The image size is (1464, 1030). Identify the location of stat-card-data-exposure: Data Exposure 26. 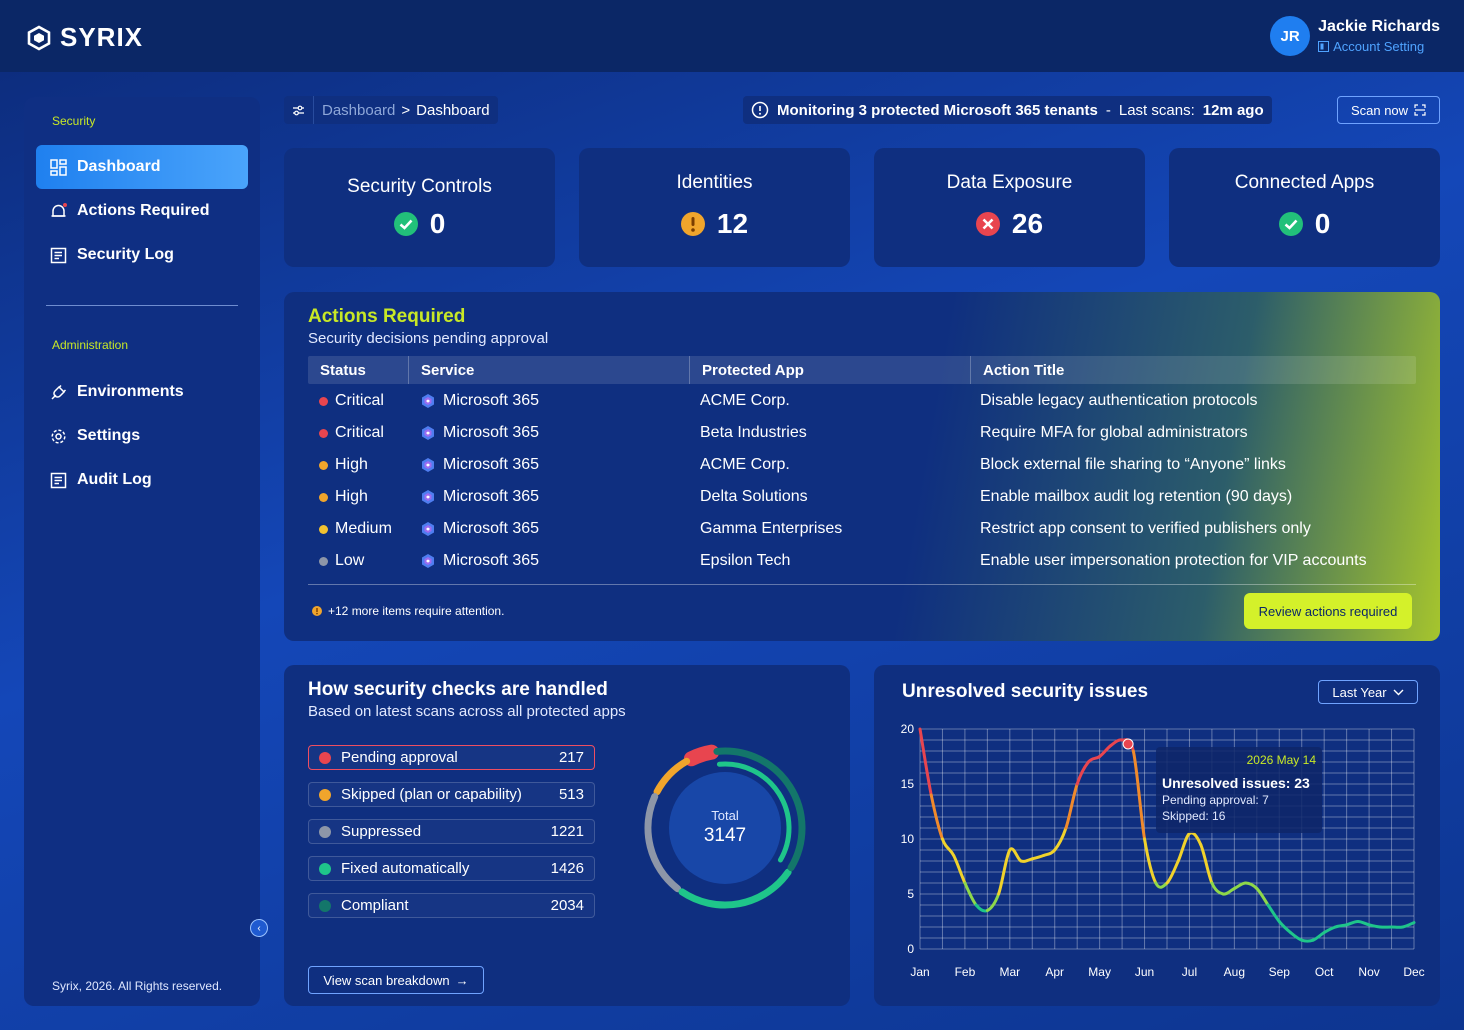
(1009, 207).